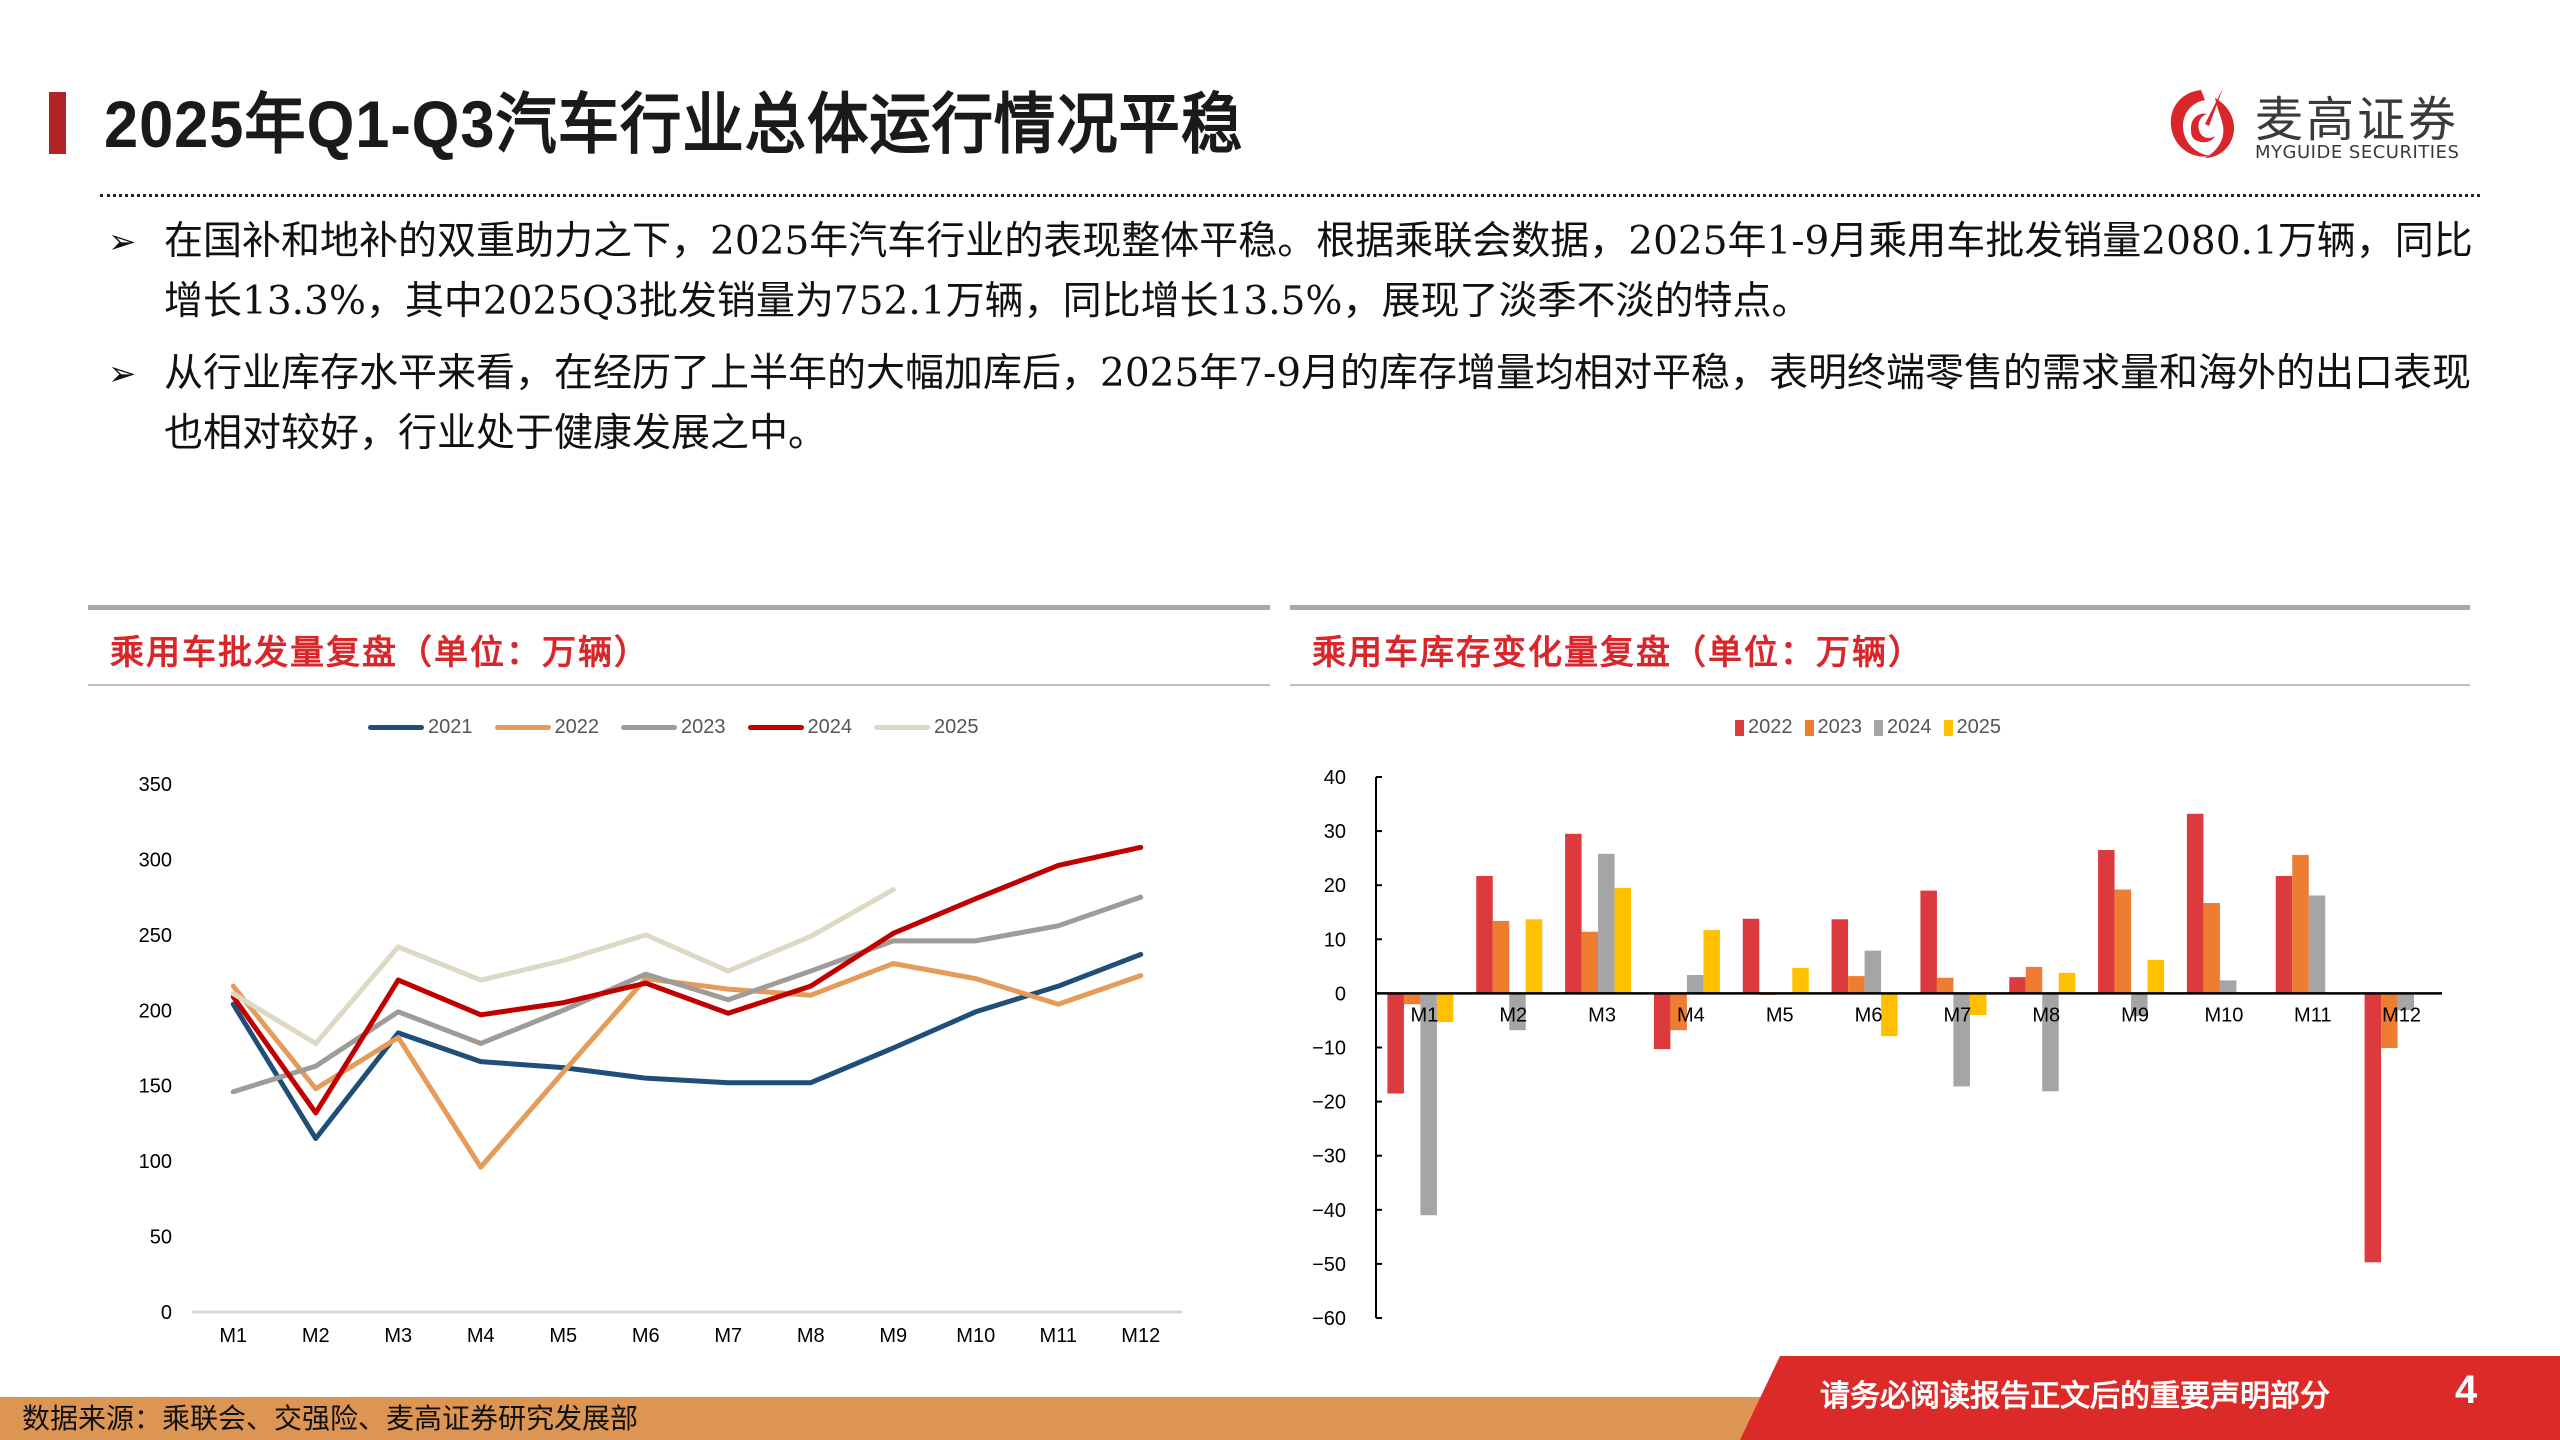 The height and width of the screenshot is (1440, 2560). What do you see at coordinates (2150, 1398) in the screenshot?
I see `footer-notice-band` at bounding box center [2150, 1398].